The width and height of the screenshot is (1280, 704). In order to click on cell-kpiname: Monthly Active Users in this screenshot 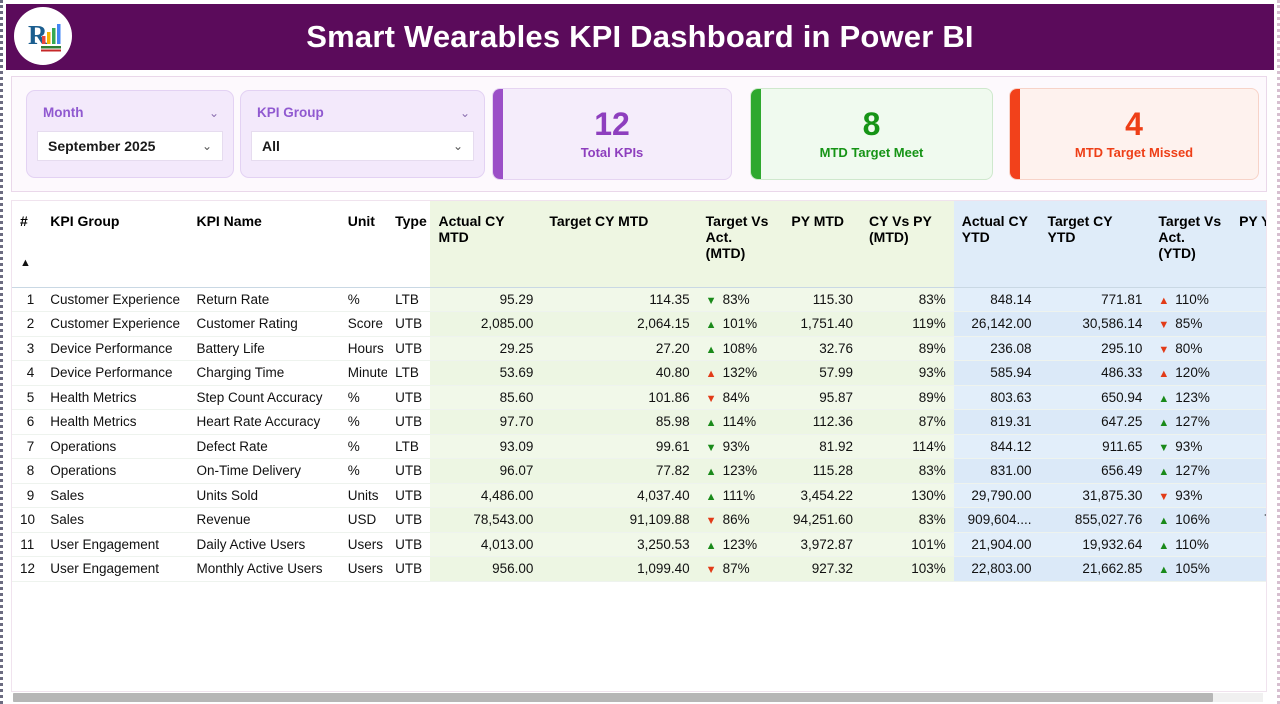, I will do `click(264, 569)`.